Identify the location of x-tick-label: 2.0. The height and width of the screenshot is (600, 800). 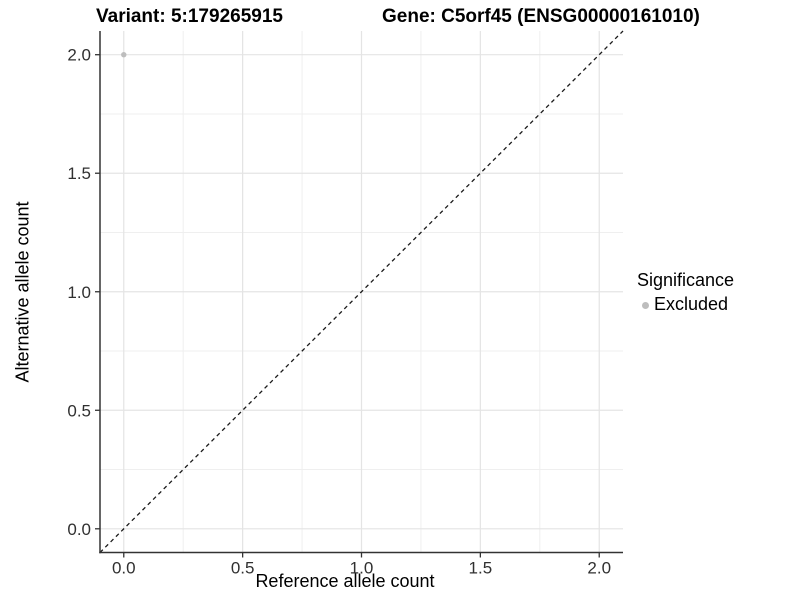
(599, 568).